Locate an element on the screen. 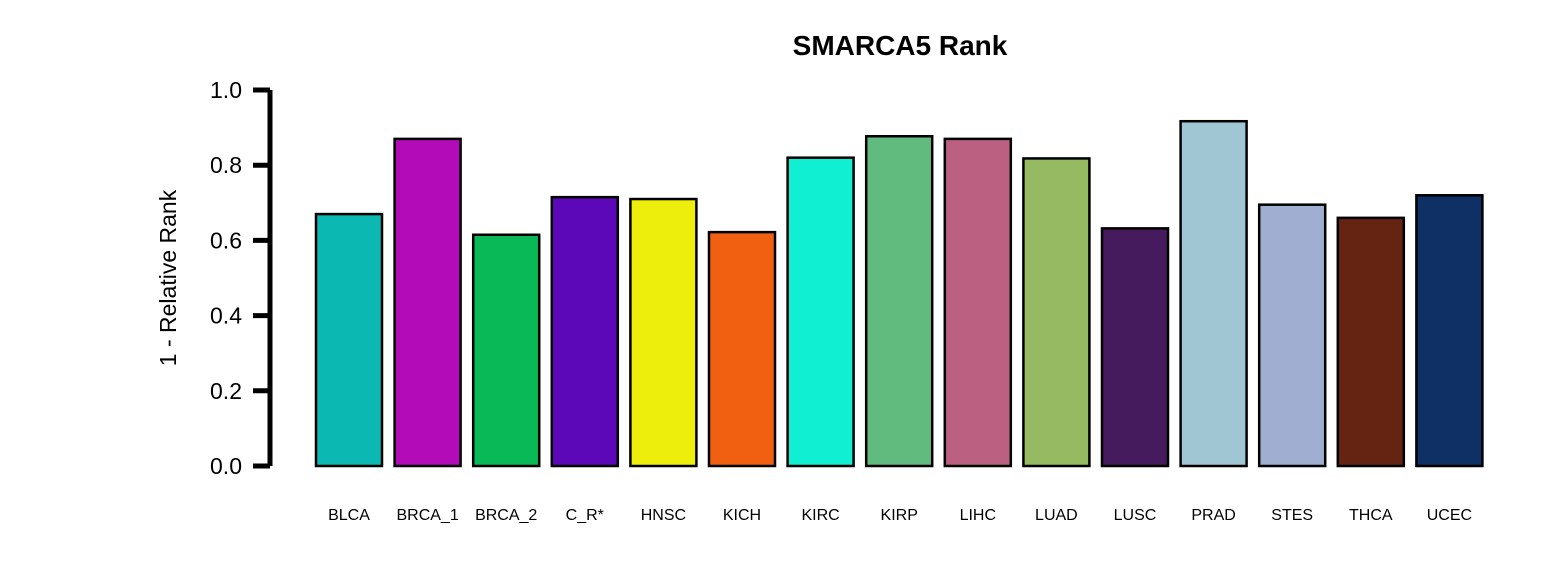 The image size is (1560, 586). bar-luad is located at coordinates (1056, 312).